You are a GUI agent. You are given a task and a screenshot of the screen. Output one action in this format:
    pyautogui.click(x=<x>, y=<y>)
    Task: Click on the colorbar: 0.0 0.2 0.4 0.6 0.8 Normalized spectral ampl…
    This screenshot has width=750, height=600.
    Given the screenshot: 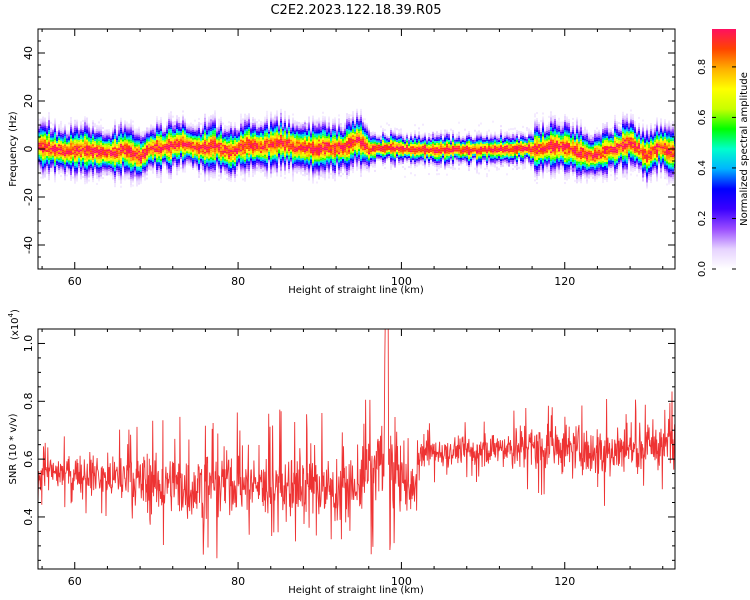 What is the action you would take?
    pyautogui.click(x=723, y=153)
    